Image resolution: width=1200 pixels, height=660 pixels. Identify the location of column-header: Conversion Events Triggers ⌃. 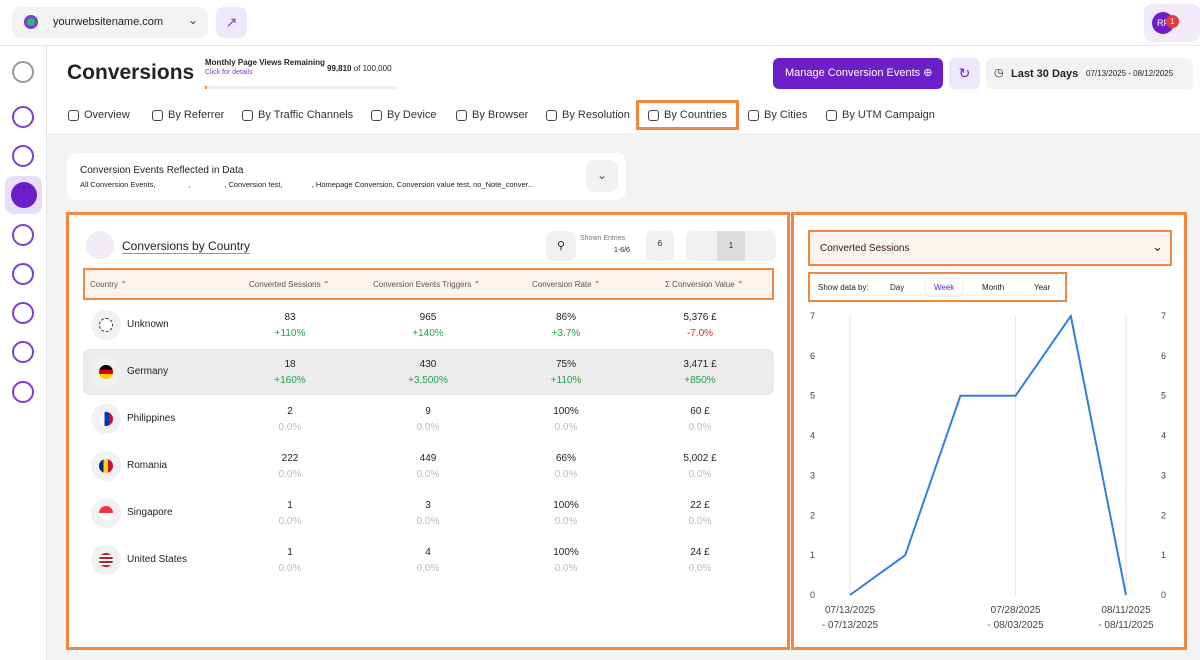
(426, 284).